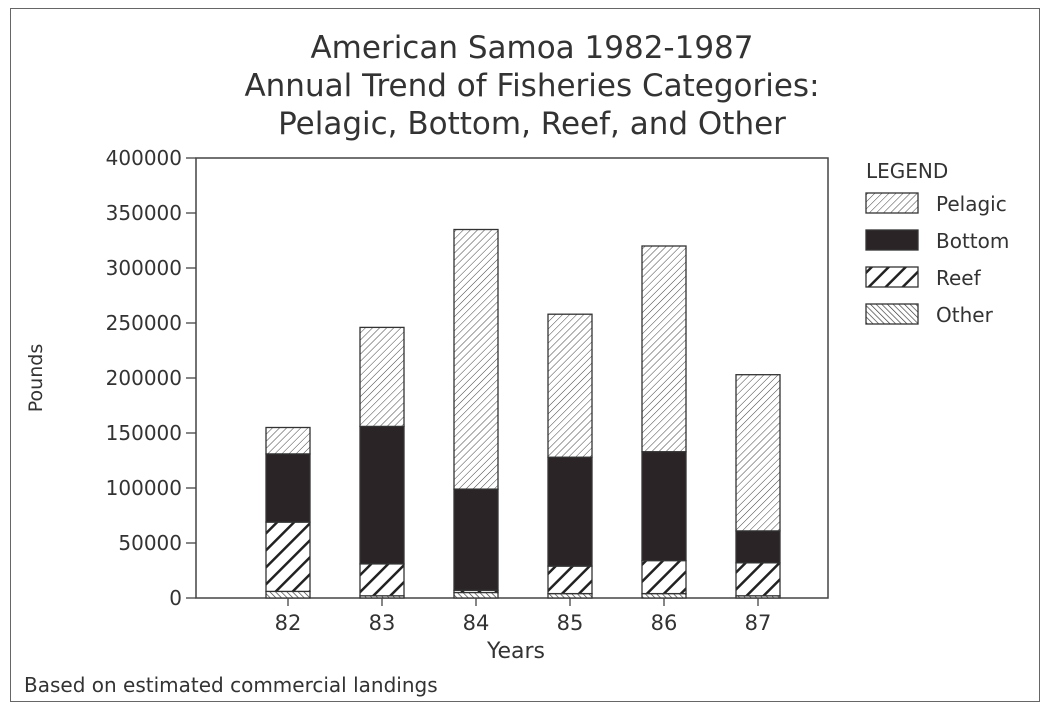 The image size is (1042, 704). What do you see at coordinates (531, 48) in the screenshot?
I see `chart-title-line-1: American Samoa 1982-1987` at bounding box center [531, 48].